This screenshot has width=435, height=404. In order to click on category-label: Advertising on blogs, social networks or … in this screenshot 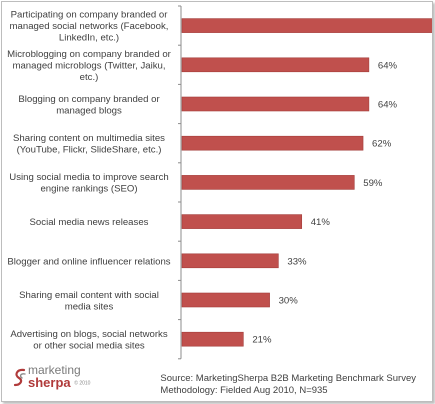, I will do `click(89, 340)`.